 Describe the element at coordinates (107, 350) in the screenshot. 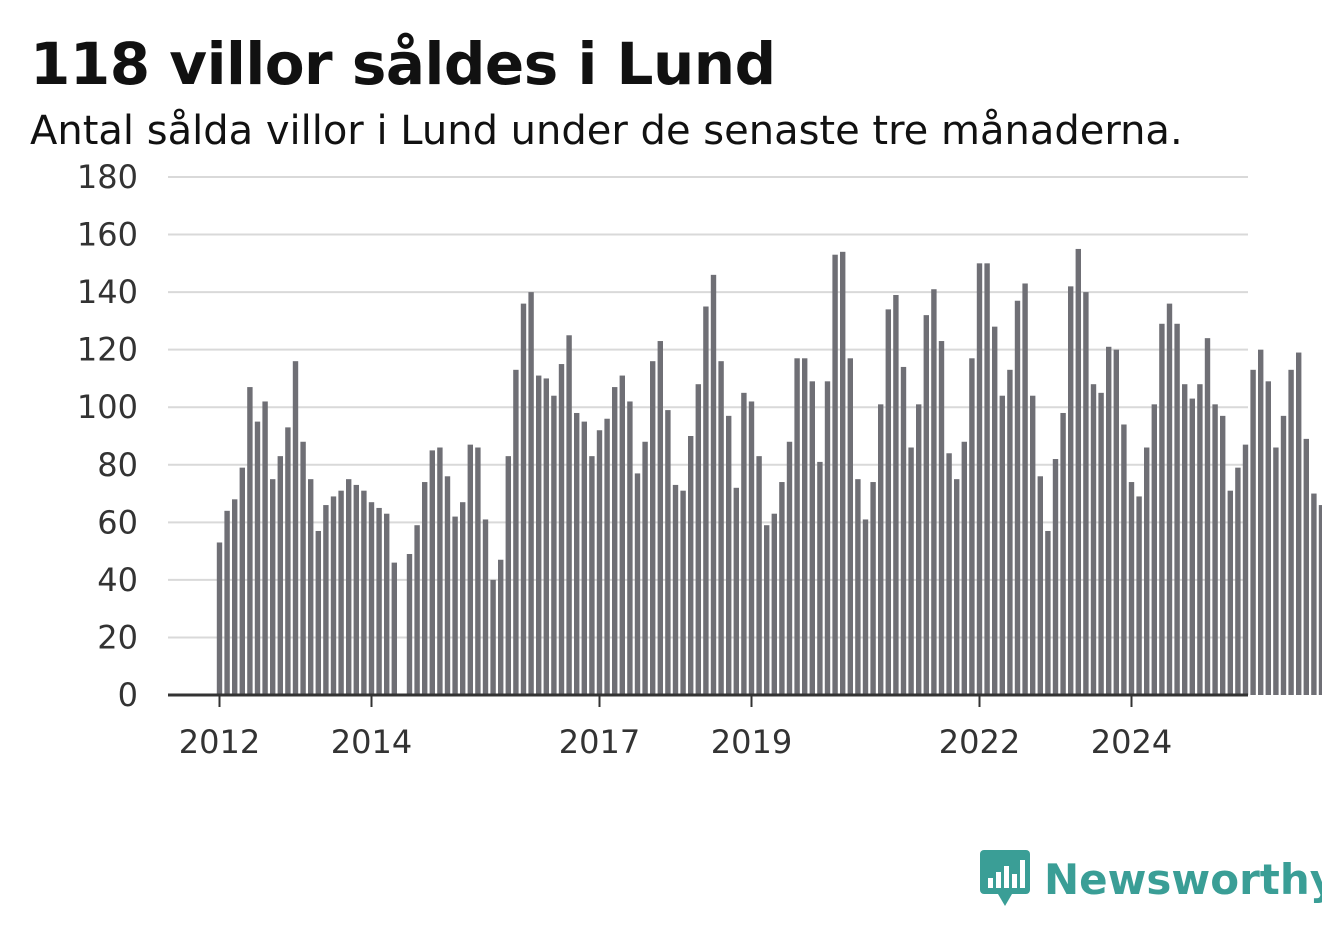

I see `y-tick-label: 120` at that location.